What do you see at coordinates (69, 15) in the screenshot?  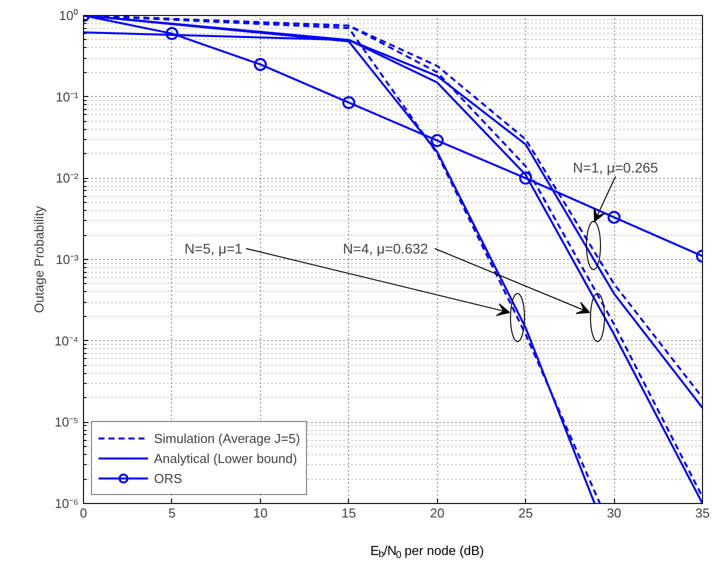 I see `y-tick-label: 10⁰` at bounding box center [69, 15].